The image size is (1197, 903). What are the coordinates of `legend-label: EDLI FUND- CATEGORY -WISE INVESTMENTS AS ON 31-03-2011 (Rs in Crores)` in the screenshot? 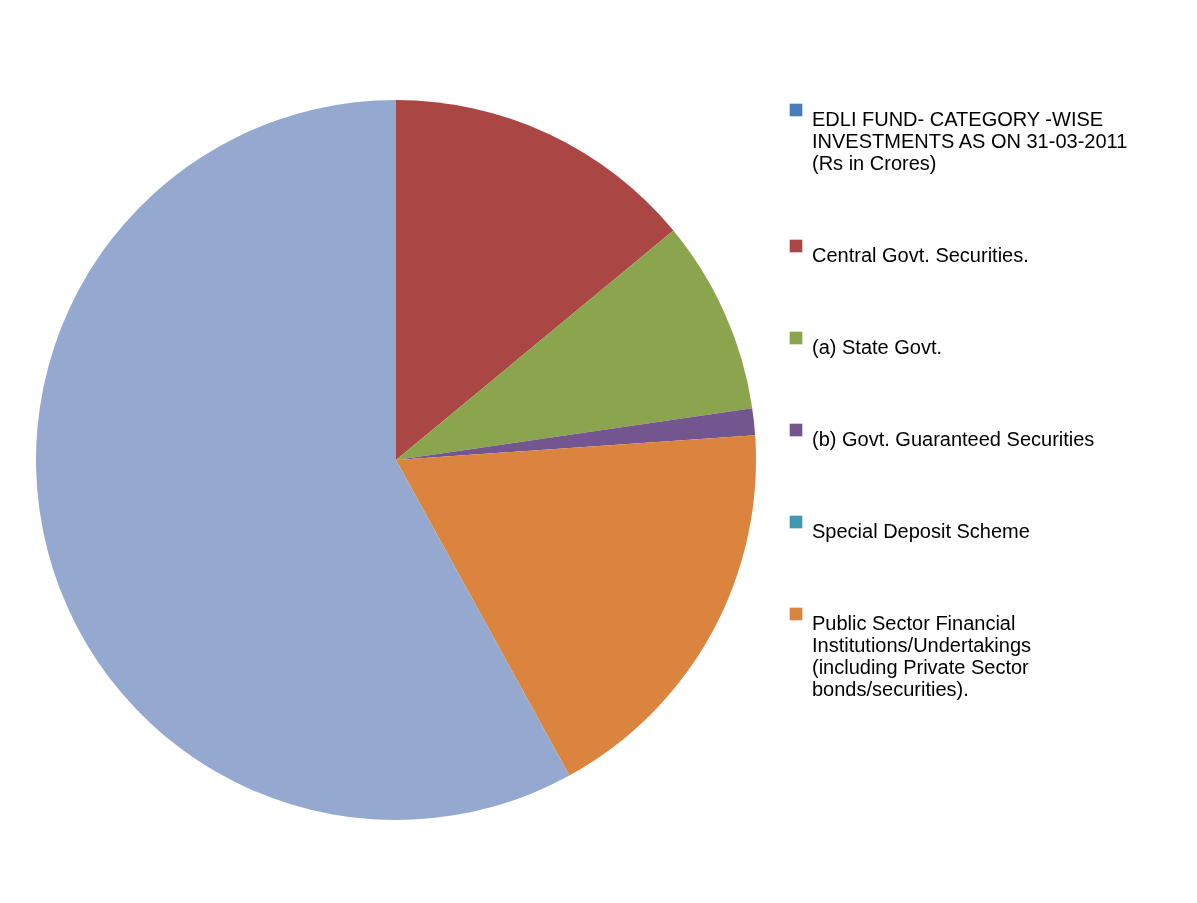 It's located at (970, 141).